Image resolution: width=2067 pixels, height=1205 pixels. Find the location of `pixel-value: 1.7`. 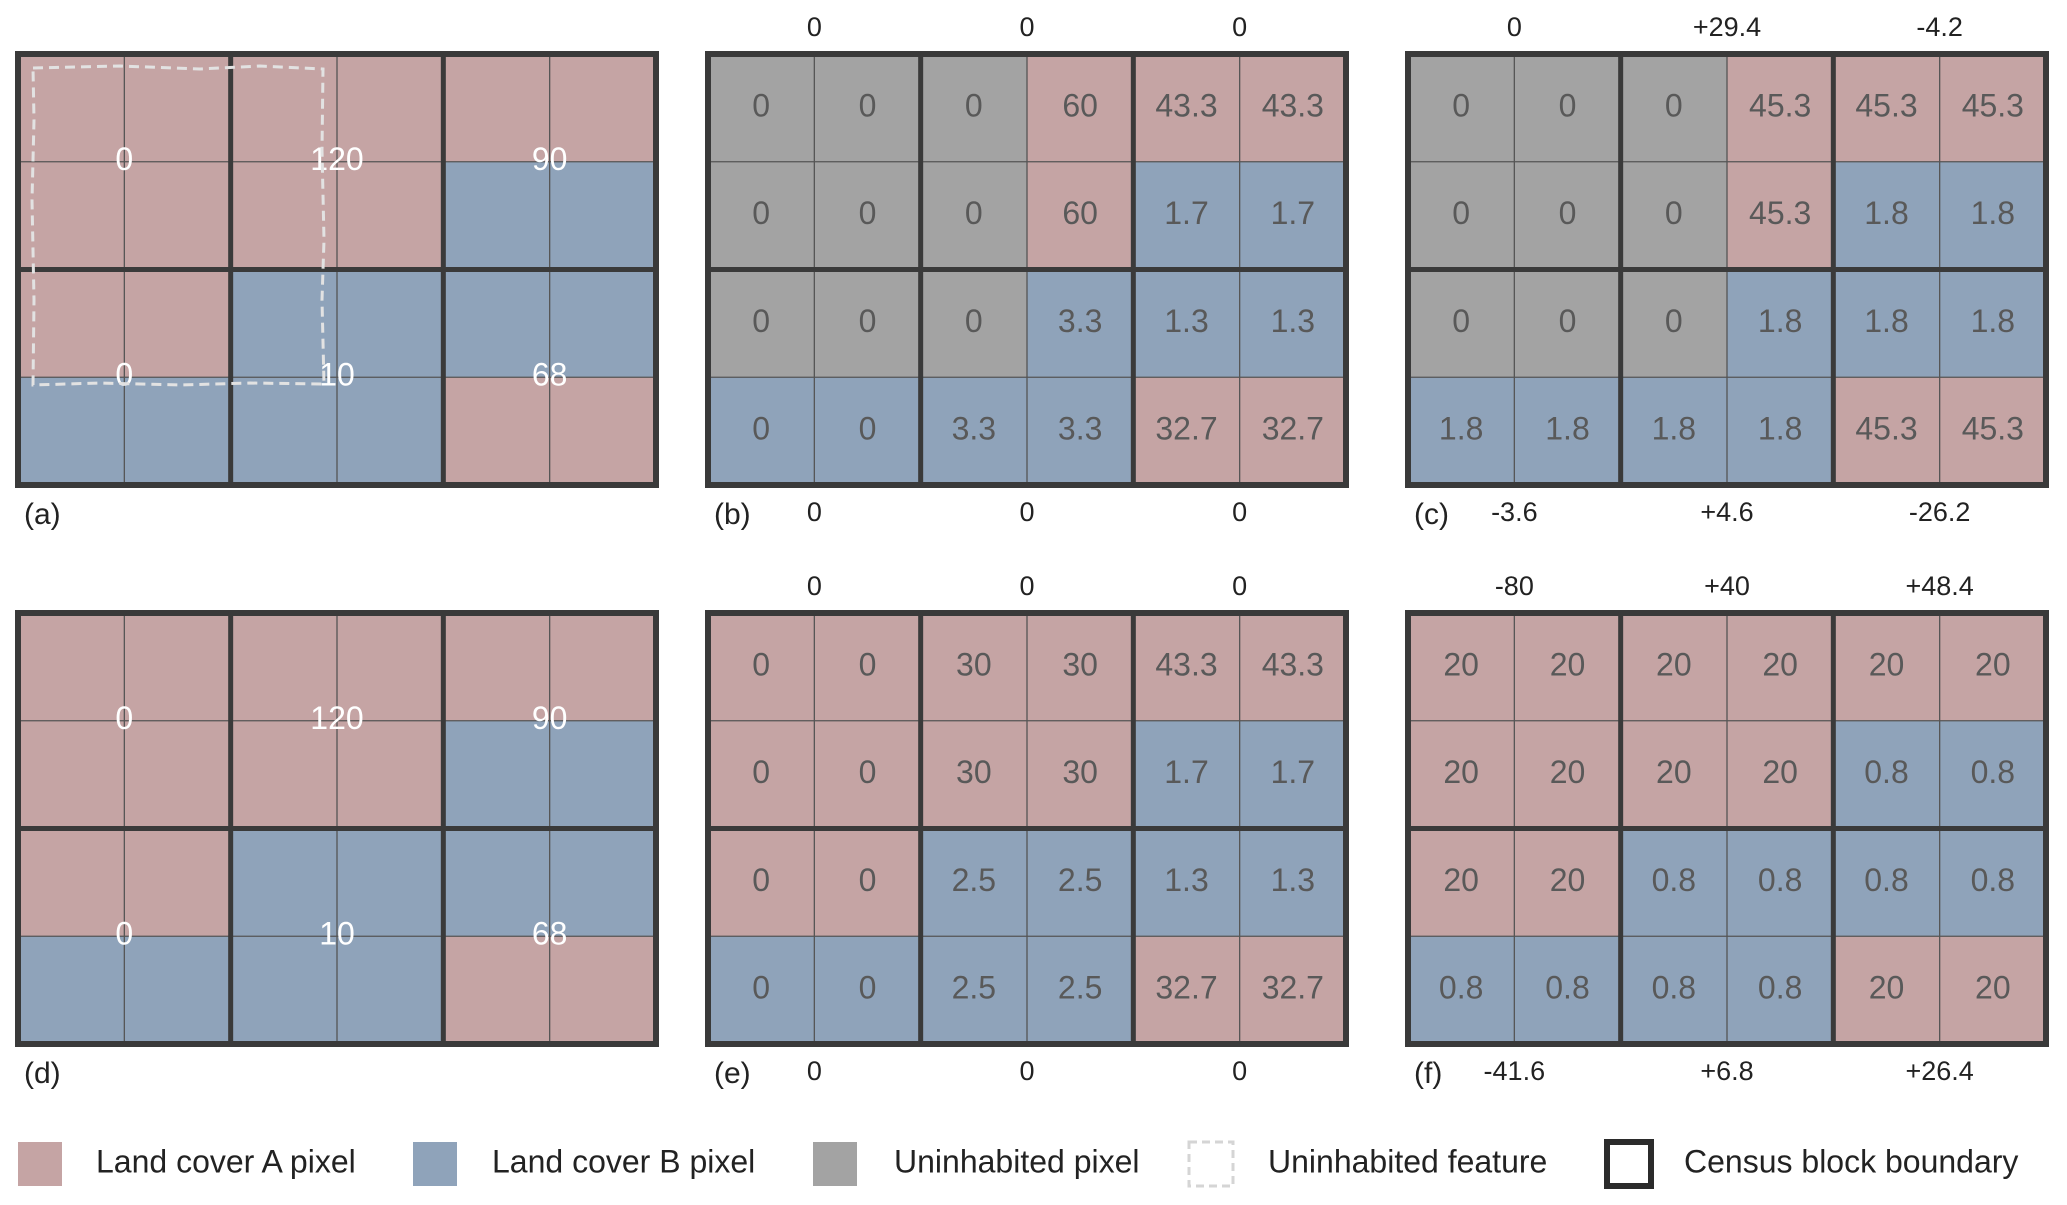

pixel-value: 1.7 is located at coordinates (1293, 213).